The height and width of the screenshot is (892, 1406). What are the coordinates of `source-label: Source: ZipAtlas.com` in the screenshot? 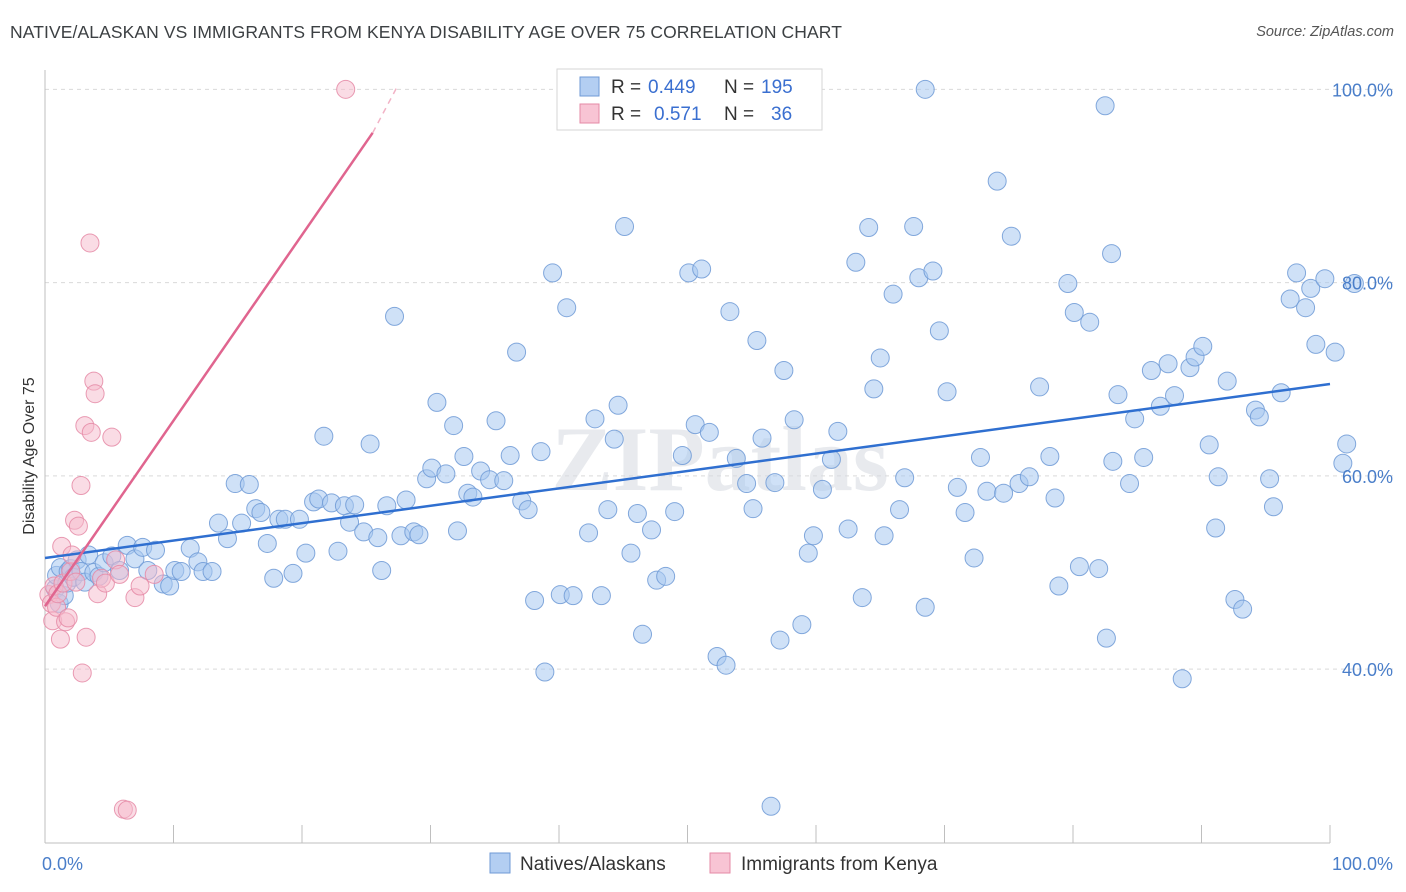 It's located at (1325, 32).